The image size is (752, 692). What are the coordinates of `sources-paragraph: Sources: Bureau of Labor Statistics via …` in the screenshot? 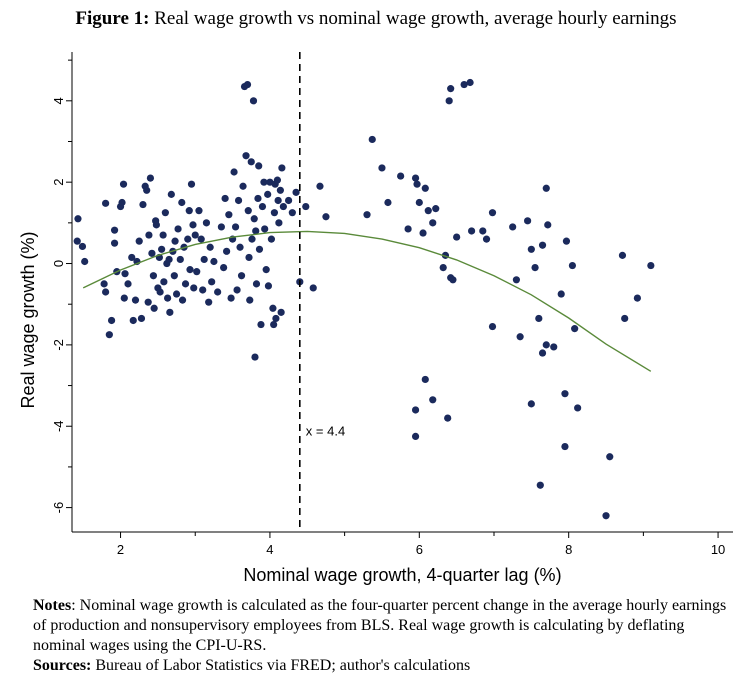 It's located at (383, 666).